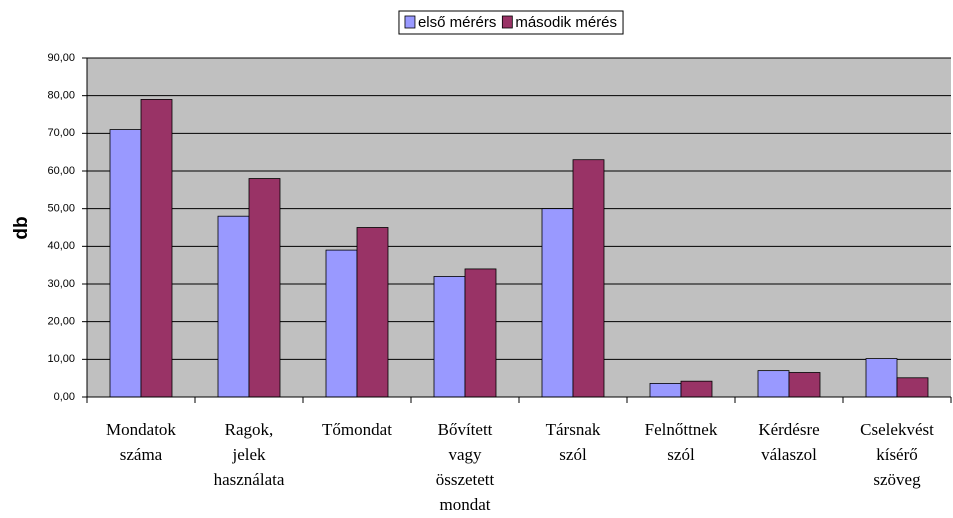  I want to click on legend-label: második mérés, so click(566, 22).